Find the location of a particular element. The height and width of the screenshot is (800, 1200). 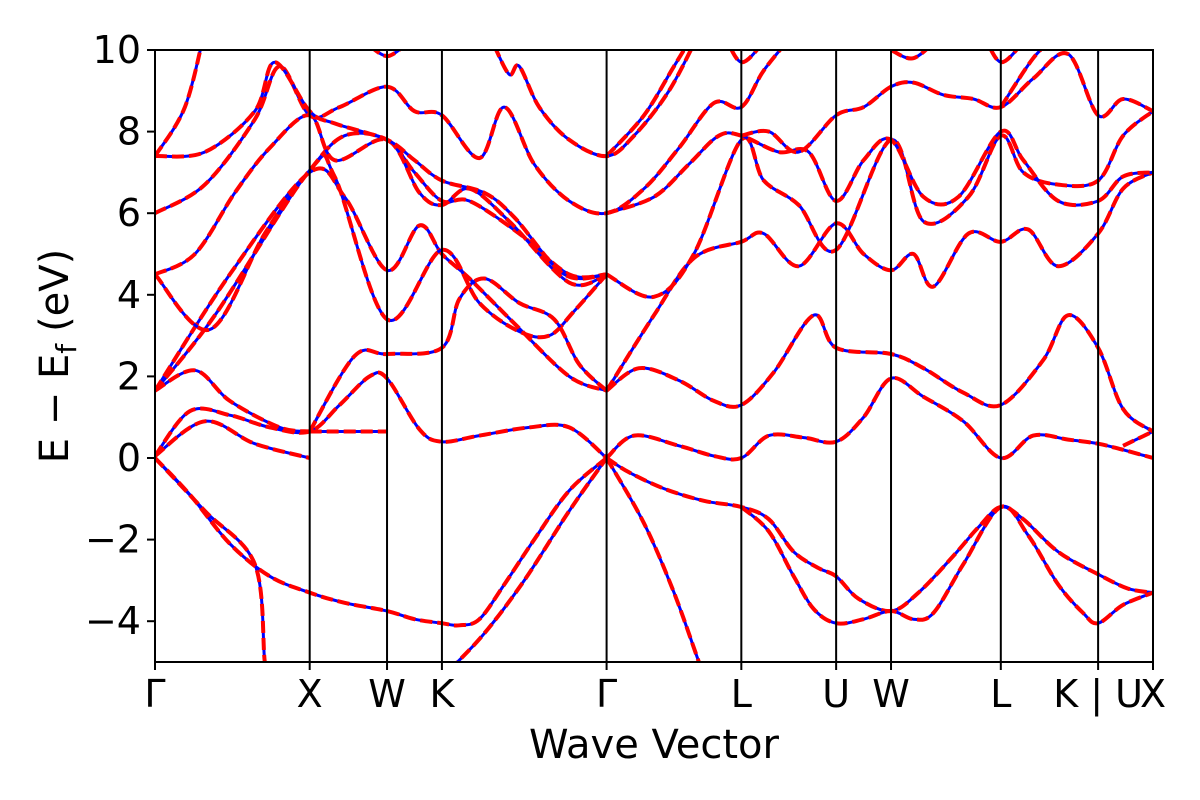

band-2-red is located at coordinates (531, 559).